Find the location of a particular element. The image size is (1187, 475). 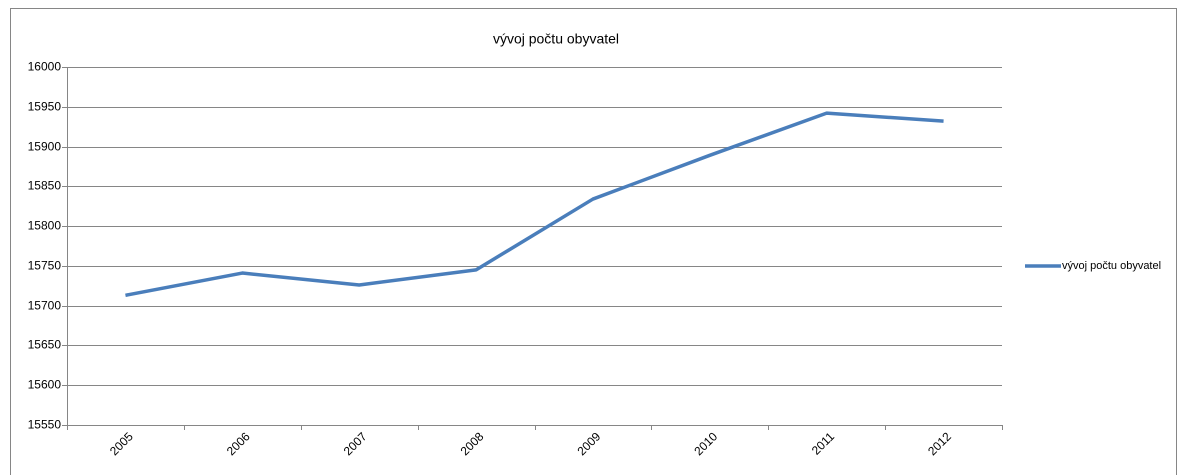

y-tick-label: 16000 is located at coordinates (45, 67).